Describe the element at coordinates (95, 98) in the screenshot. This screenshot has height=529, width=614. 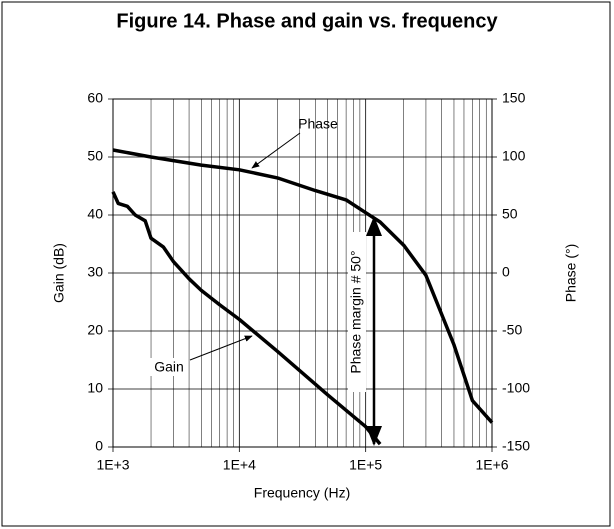
I see `y-tick-label: 60` at that location.